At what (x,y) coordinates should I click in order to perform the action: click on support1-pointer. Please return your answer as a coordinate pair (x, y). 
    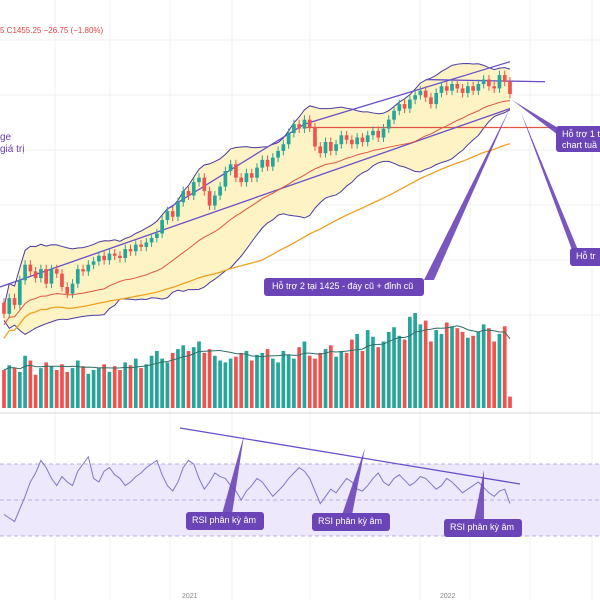
    Looking at the image, I should click on (537, 119).